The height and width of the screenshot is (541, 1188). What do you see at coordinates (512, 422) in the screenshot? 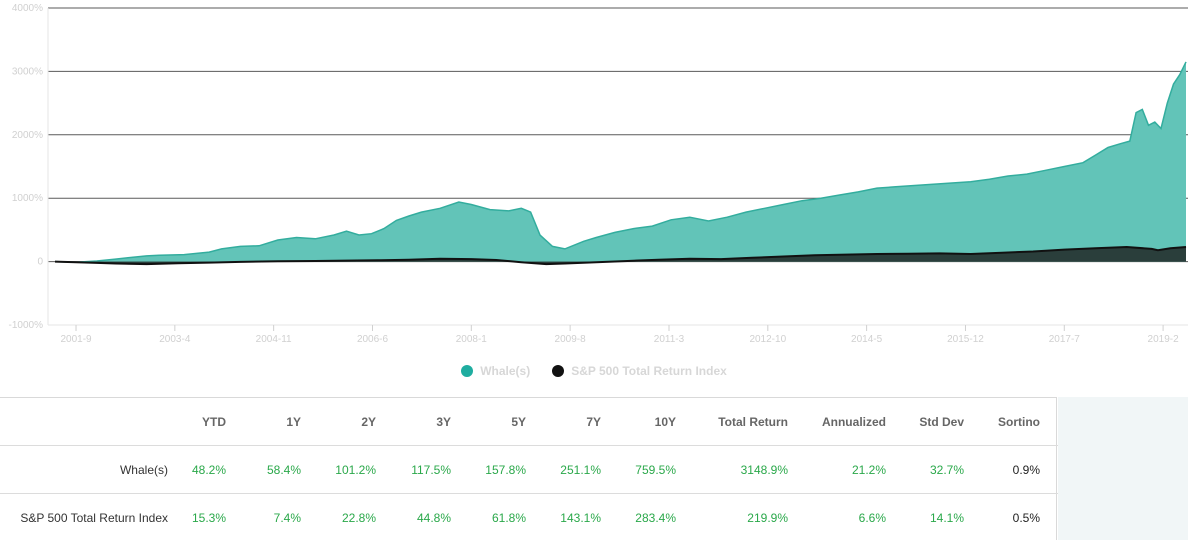
I see `header-5y: 5Y` at bounding box center [512, 422].